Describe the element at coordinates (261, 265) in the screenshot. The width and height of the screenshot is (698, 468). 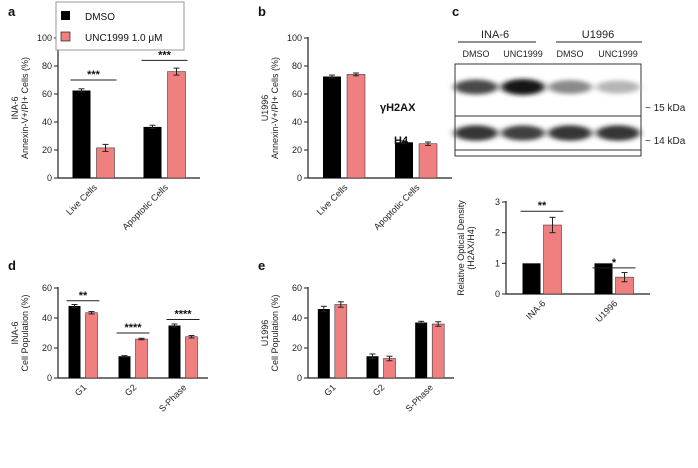
I see `panel-letter: e` at that location.